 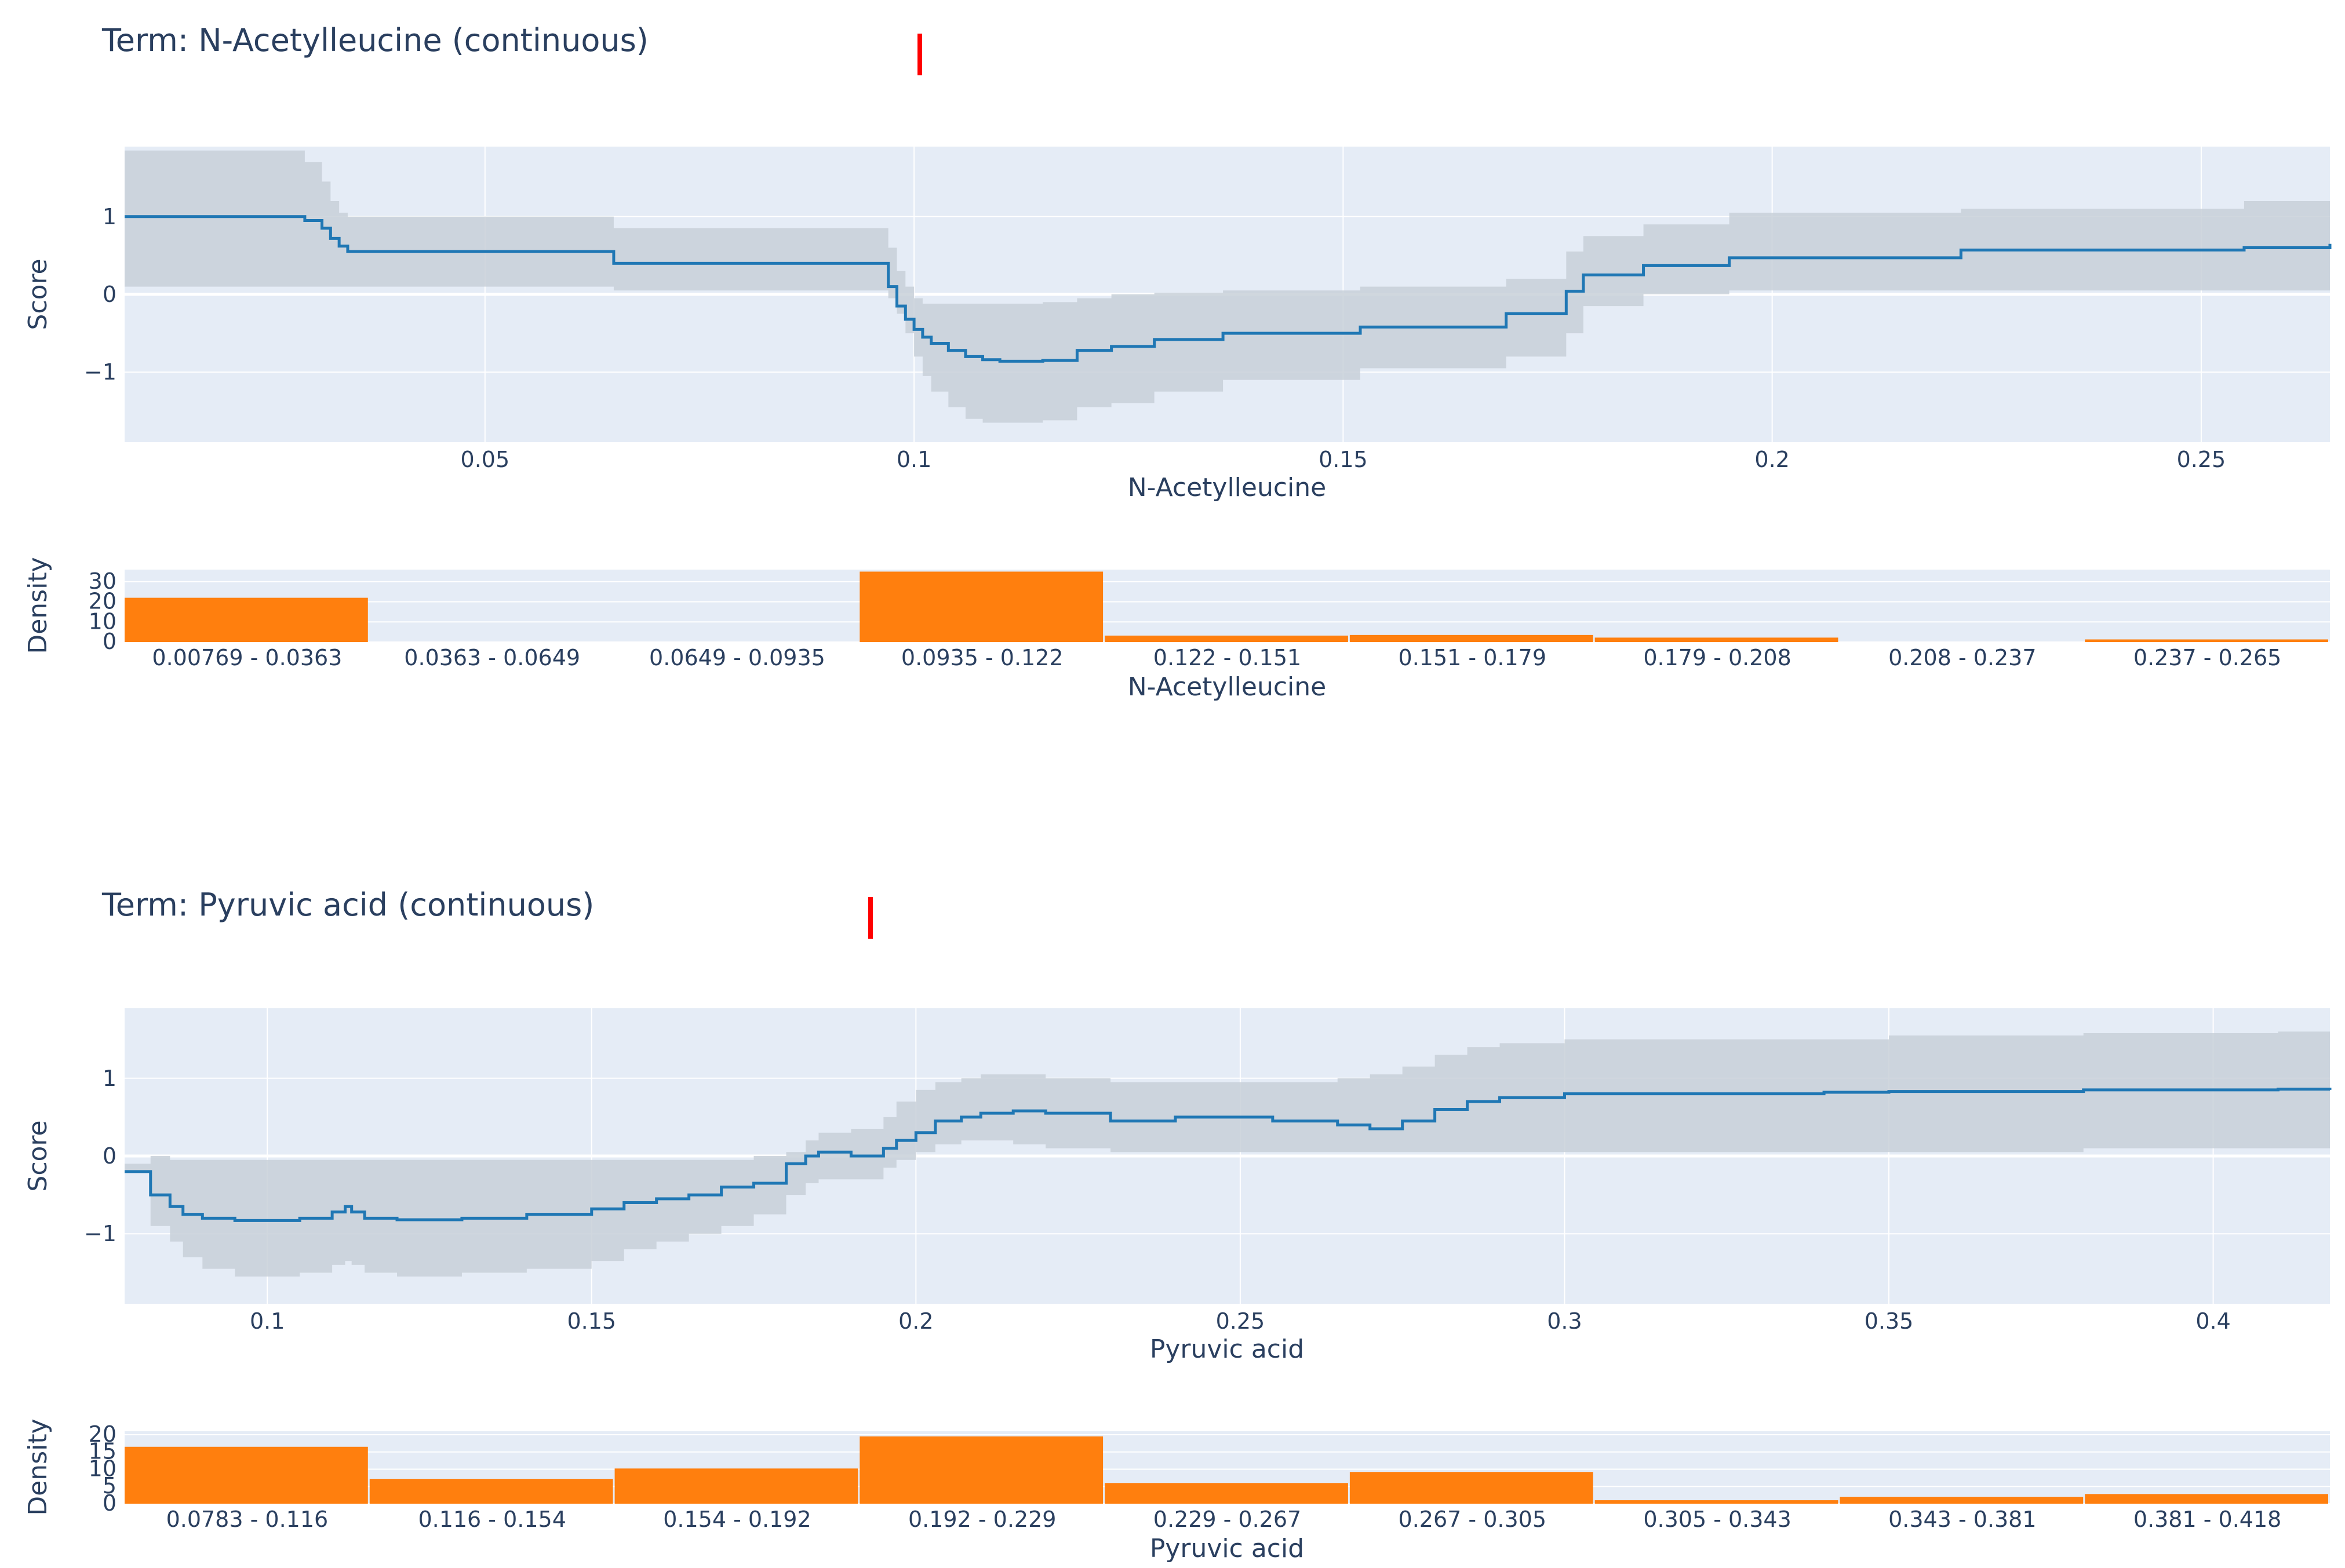 I want to click on bin-label: 0.0783 - 0.116, so click(x=247, y=1519).